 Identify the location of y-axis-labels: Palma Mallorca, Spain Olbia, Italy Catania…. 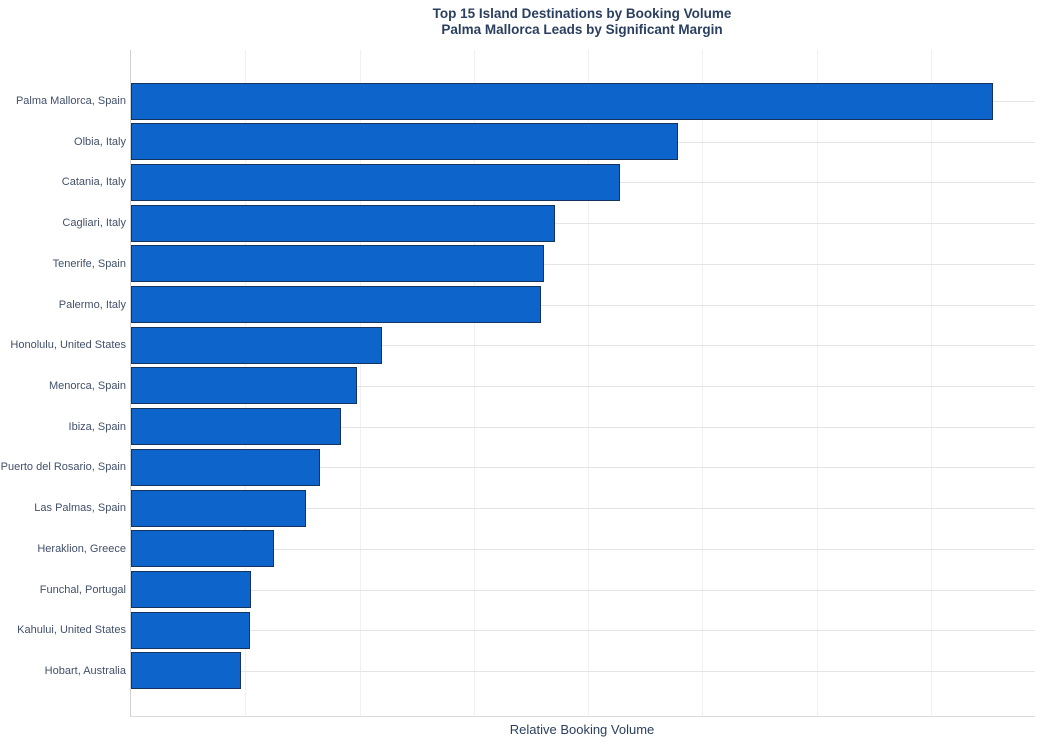
(63, 372).